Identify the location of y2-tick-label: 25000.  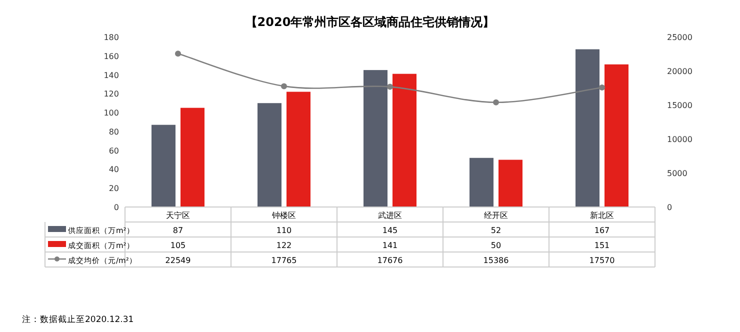
(679, 37).